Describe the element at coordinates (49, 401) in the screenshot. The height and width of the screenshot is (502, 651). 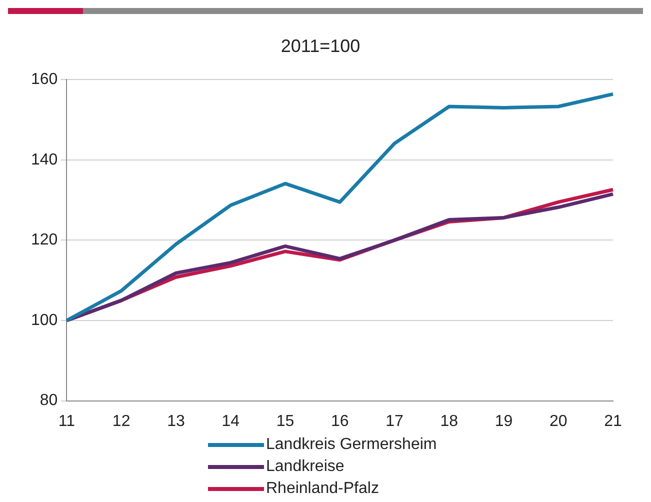
I see `y-tick-label: 80` at that location.